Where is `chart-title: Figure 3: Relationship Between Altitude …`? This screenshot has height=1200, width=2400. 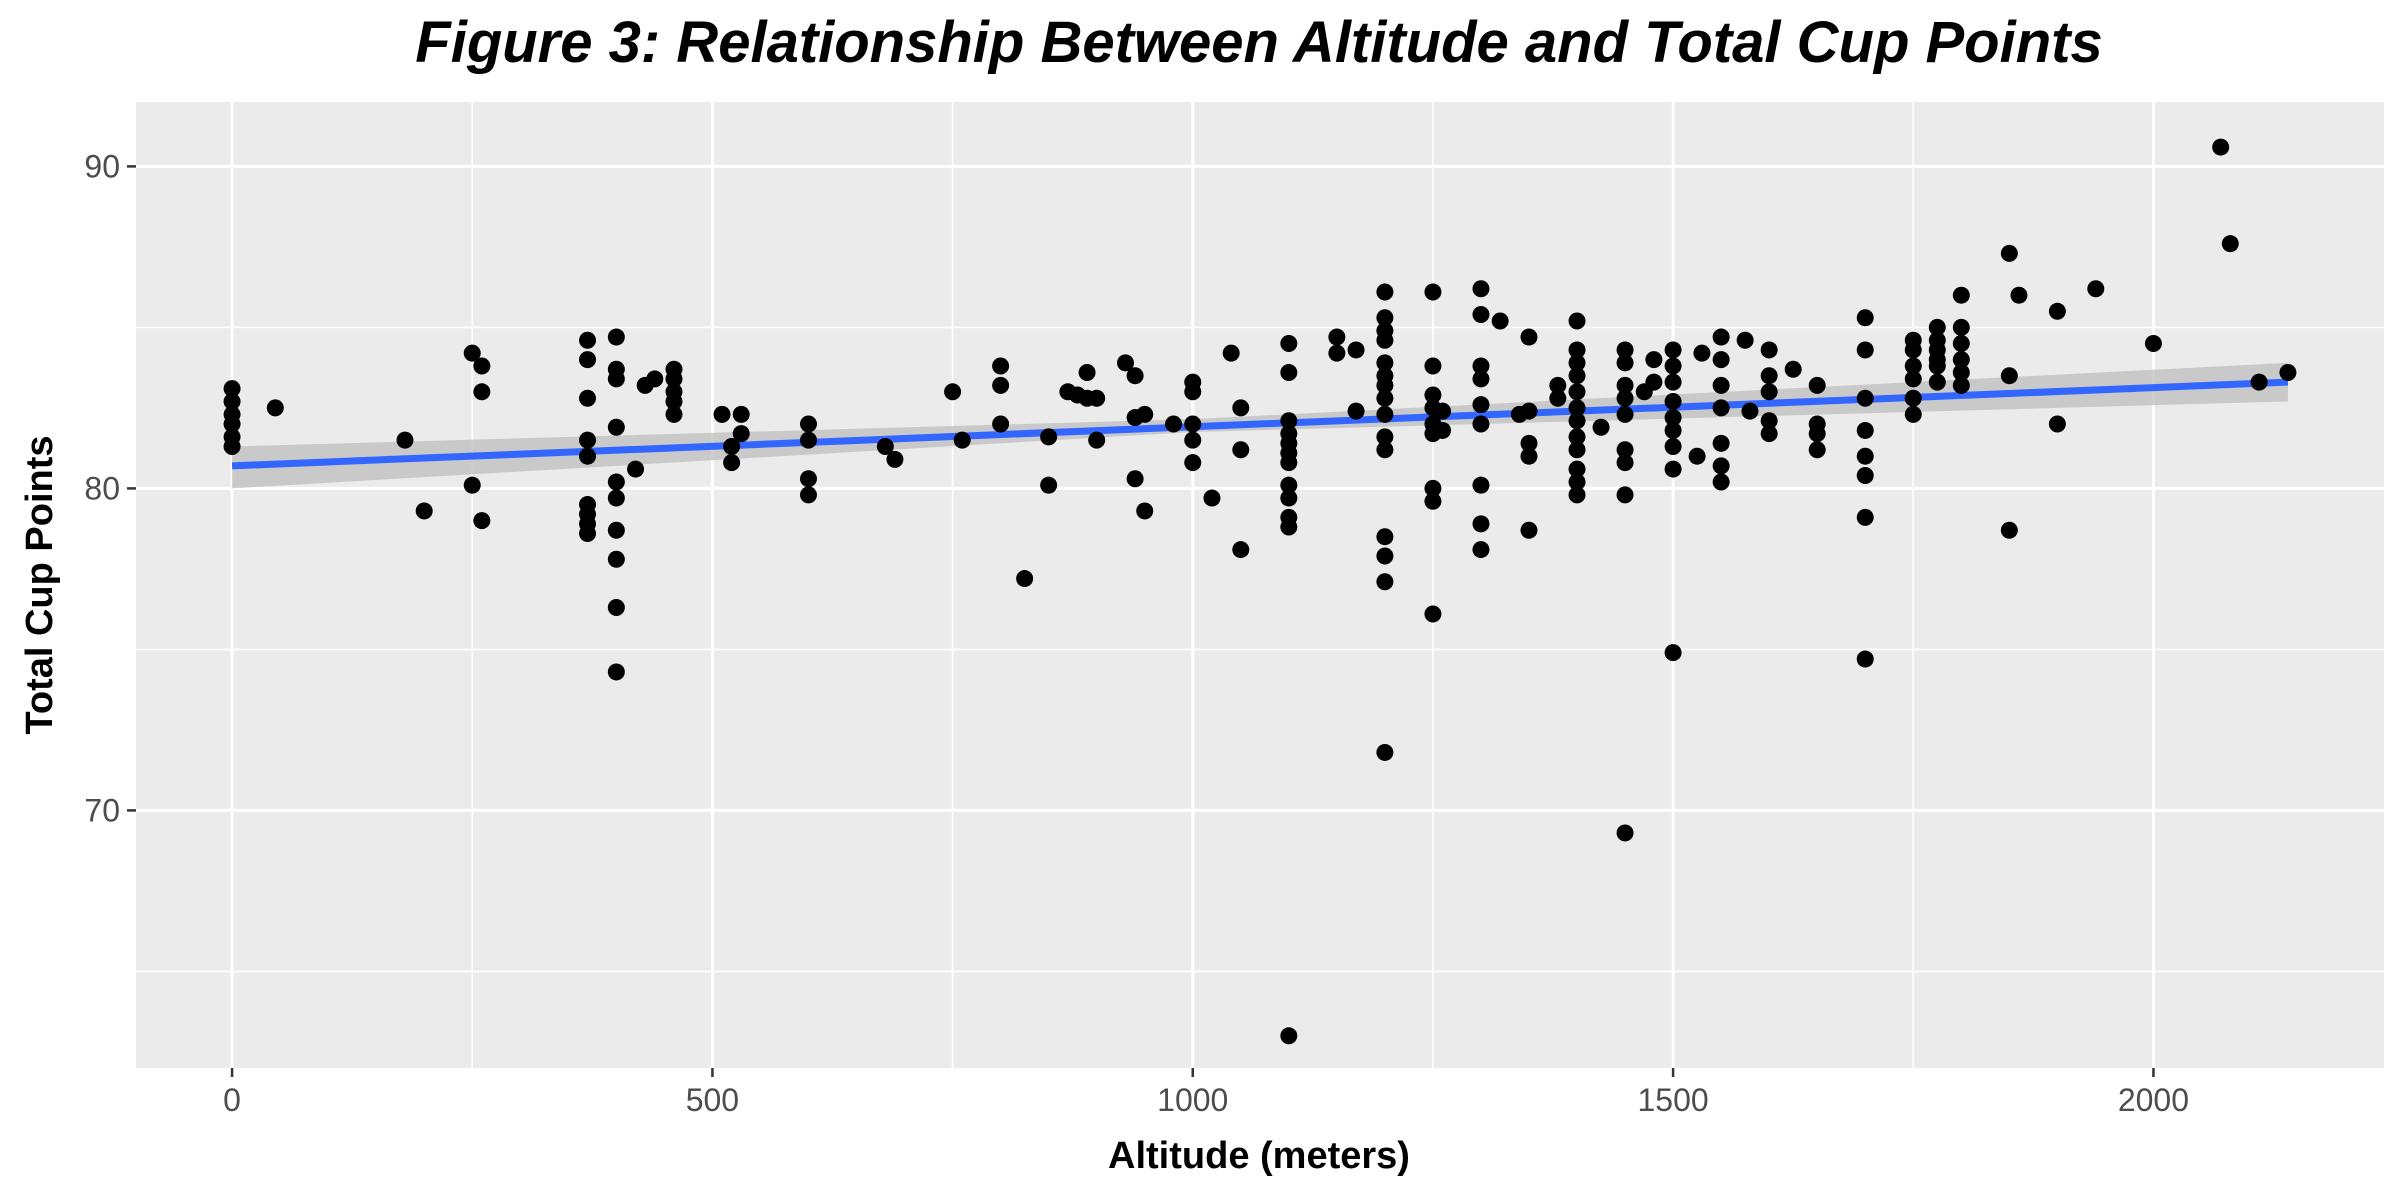
chart-title: Figure 3: Relationship Between Altitude … is located at coordinates (1258, 42).